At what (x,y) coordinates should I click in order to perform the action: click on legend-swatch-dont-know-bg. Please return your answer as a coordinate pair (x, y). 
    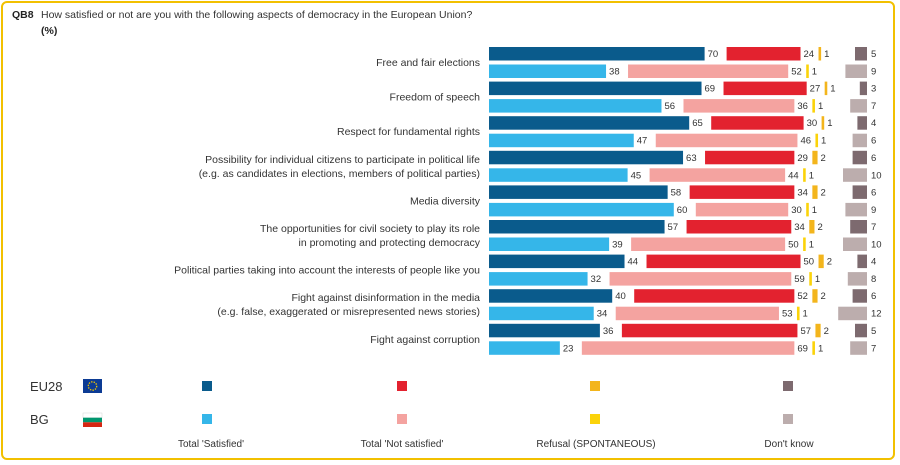
    Looking at the image, I should click on (788, 419).